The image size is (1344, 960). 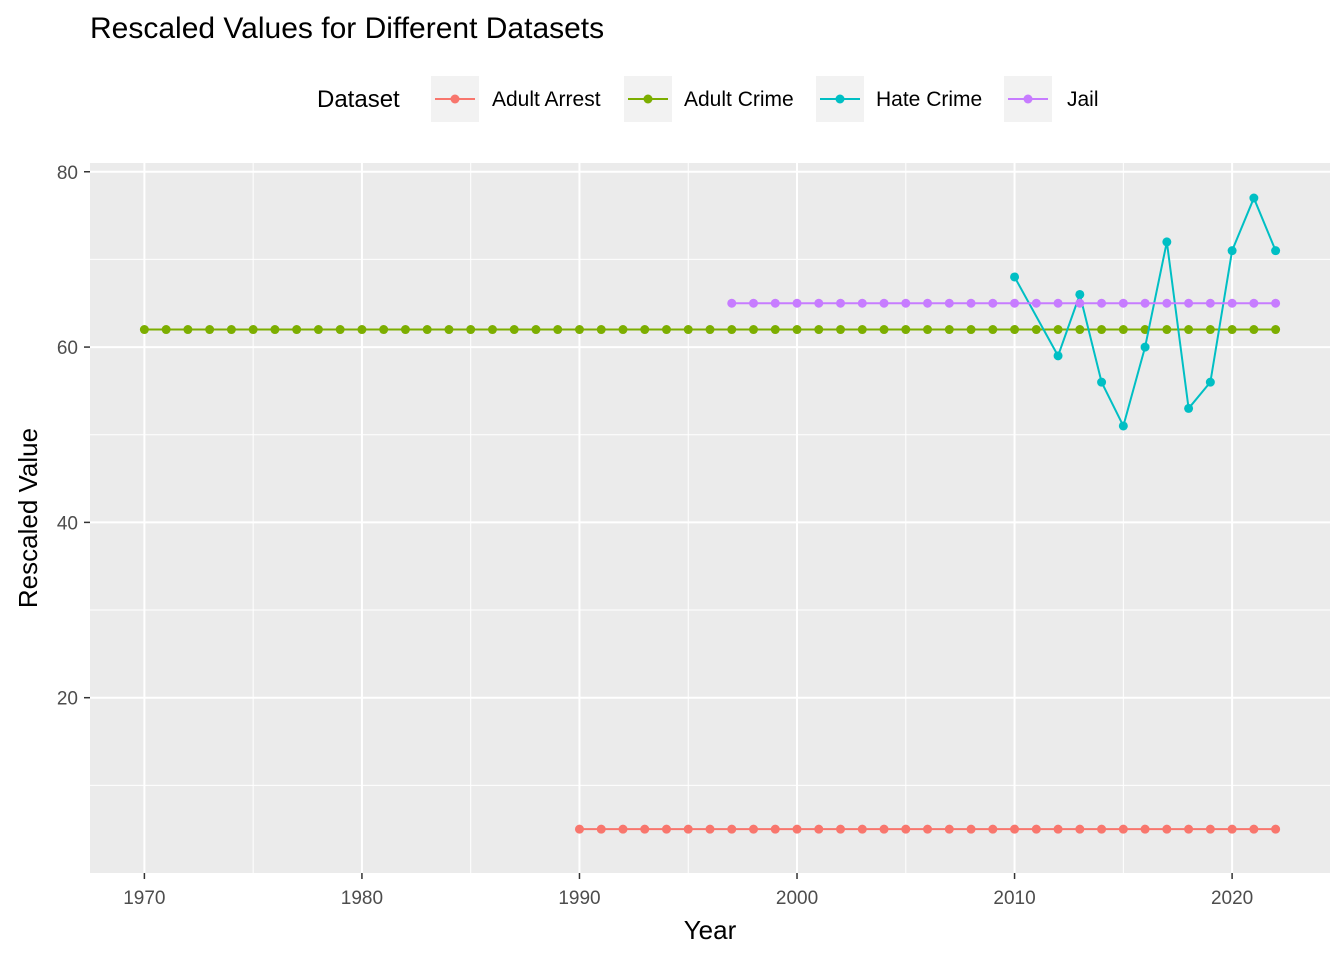 I want to click on x-axis-title: Year, so click(x=710, y=930).